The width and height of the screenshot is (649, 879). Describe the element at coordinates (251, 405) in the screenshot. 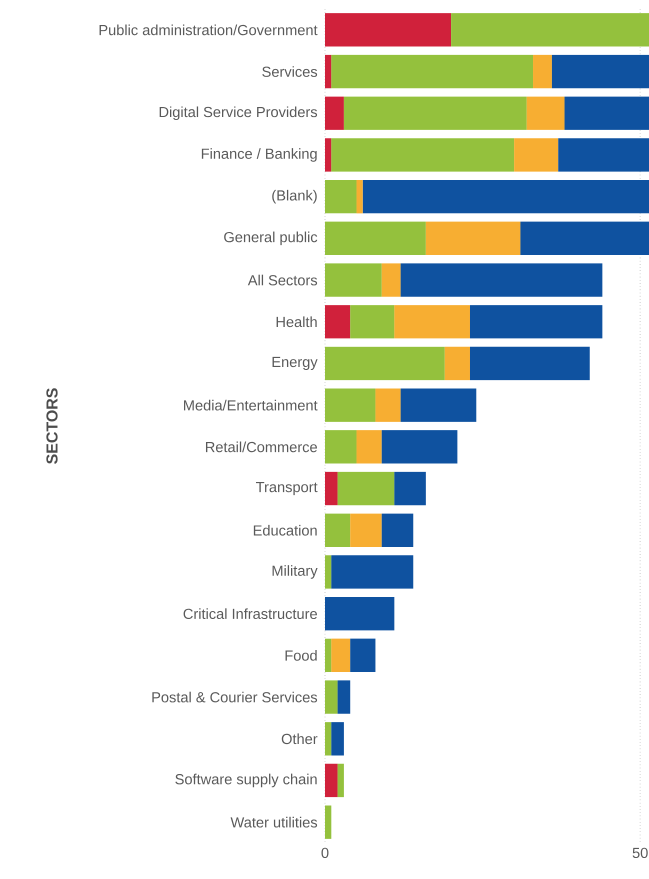

I see `y-tick-label: Media/Entertainment` at that location.